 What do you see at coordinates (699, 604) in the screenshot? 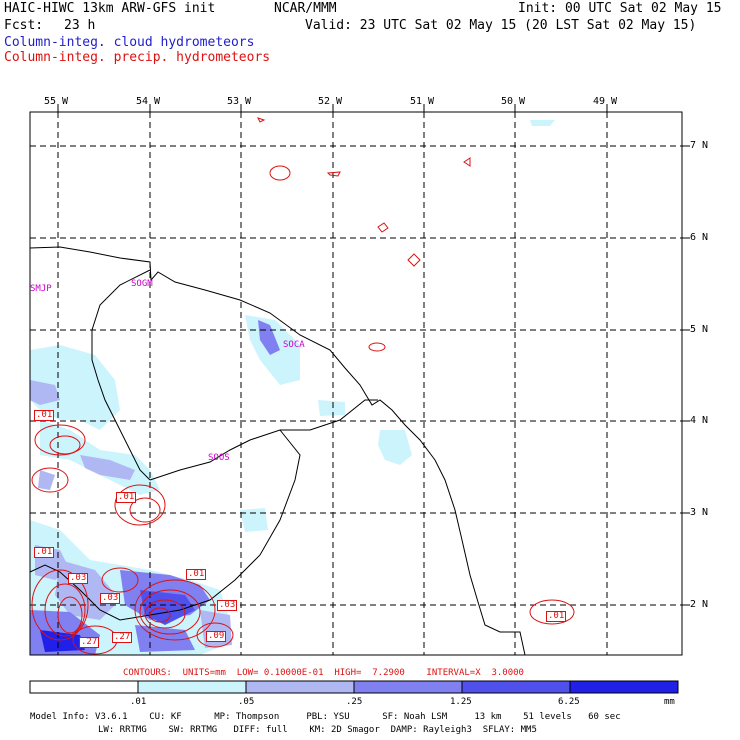
I see `lat-label-2n: 2 N` at bounding box center [699, 604].